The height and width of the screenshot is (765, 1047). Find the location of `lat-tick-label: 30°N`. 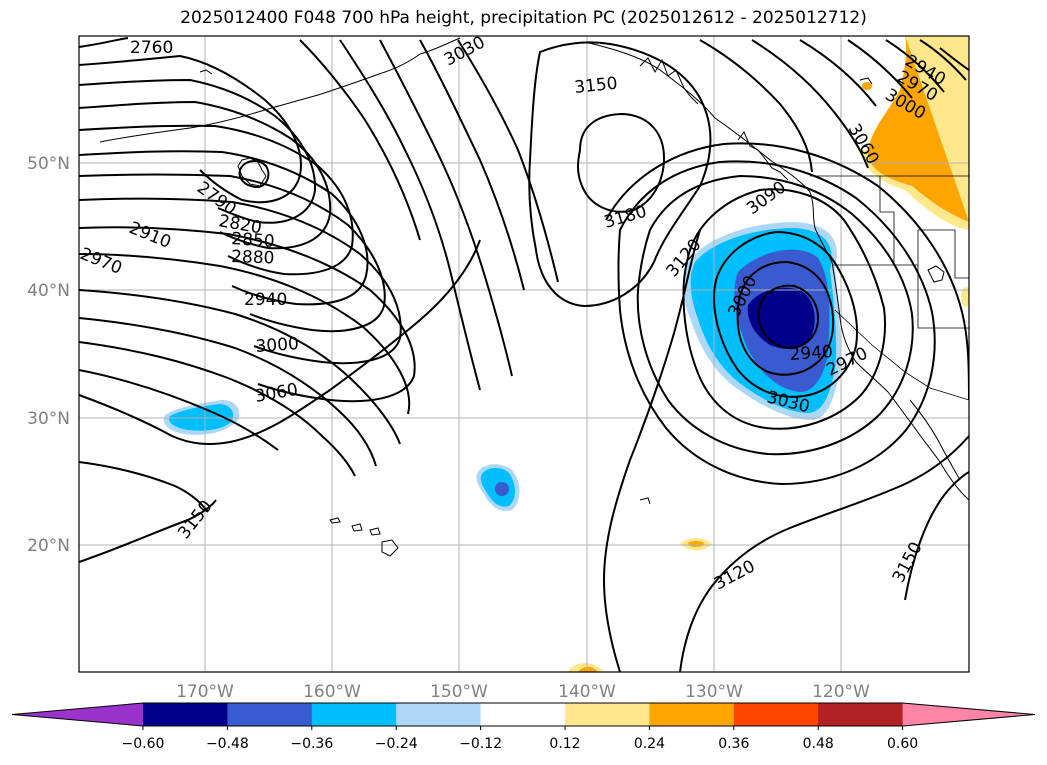

lat-tick-label: 30°N is located at coordinates (48, 419).